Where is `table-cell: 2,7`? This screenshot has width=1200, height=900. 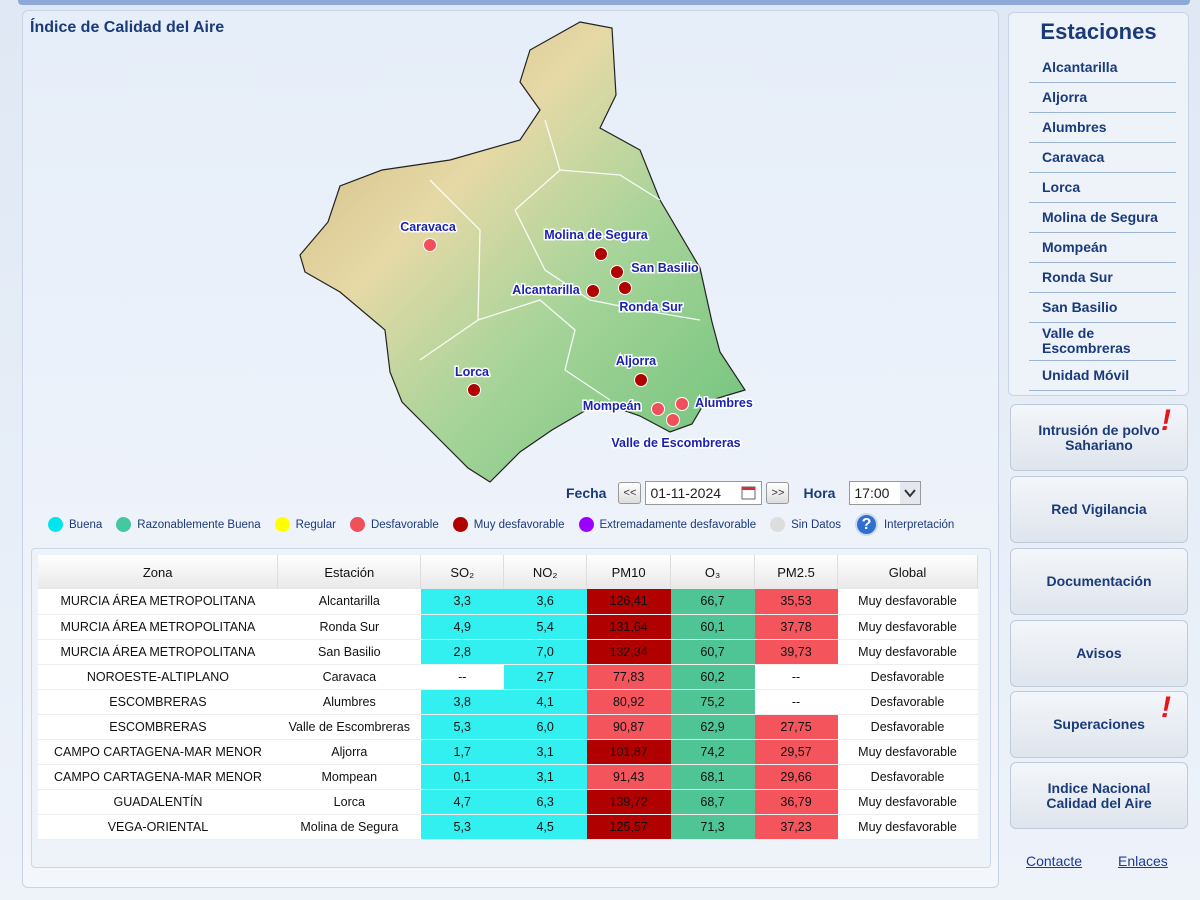 table-cell: 2,7 is located at coordinates (545, 677).